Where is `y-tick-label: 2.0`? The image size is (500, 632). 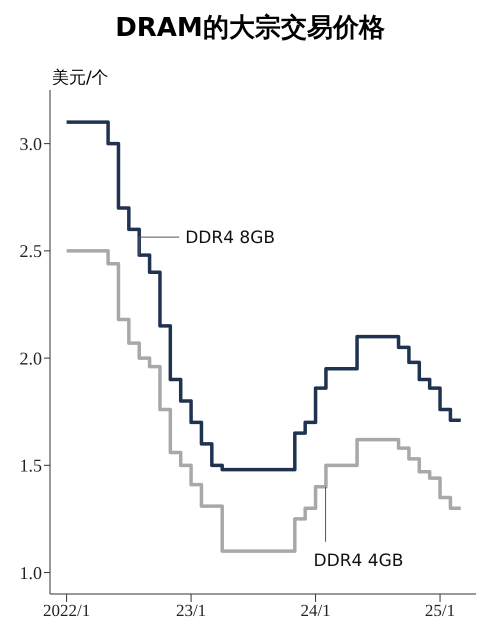 y-tick-label: 2.0 is located at coordinates (31, 358).